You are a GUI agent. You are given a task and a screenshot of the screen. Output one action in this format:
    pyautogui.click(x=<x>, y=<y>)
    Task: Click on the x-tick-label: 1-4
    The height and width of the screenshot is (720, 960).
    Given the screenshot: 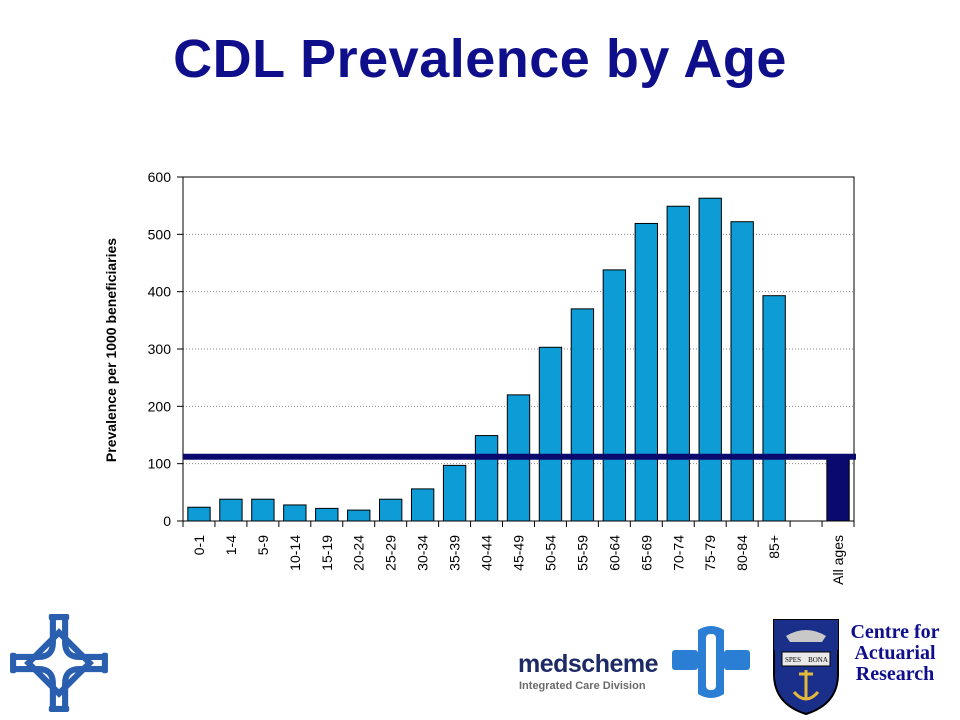 What is the action you would take?
    pyautogui.click(x=231, y=545)
    